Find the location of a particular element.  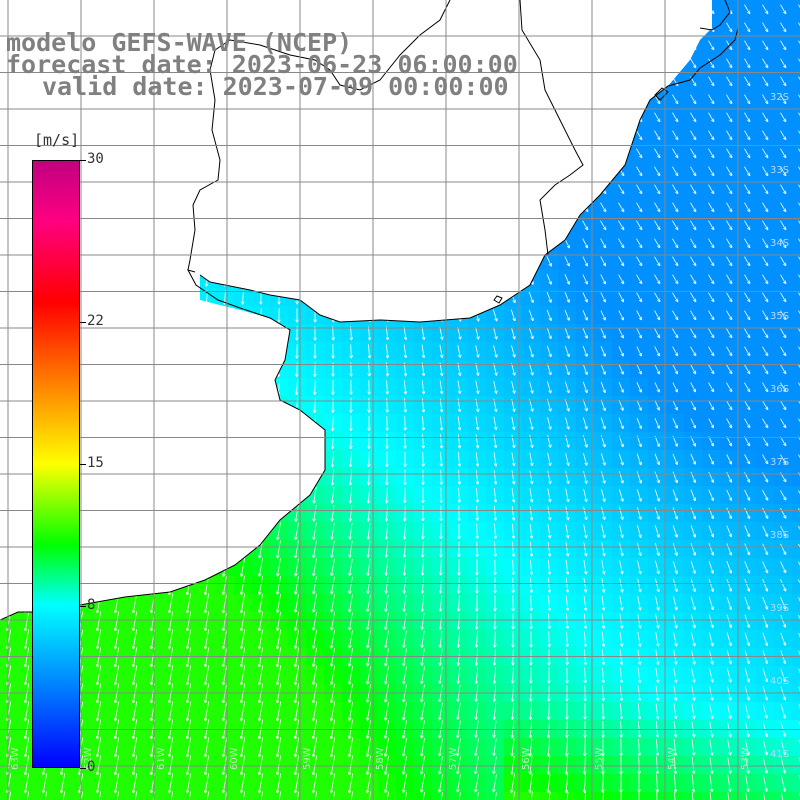

lat-label: 37S is located at coordinates (779, 462).